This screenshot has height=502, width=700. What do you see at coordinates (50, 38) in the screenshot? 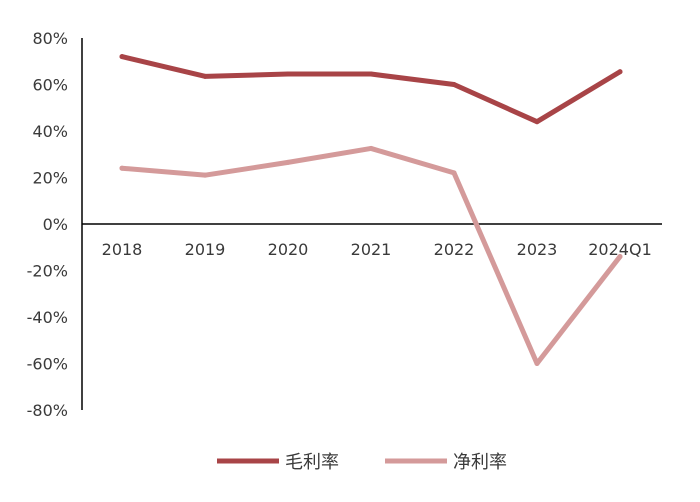
I see `y-tick-label: 80%` at bounding box center [50, 38].